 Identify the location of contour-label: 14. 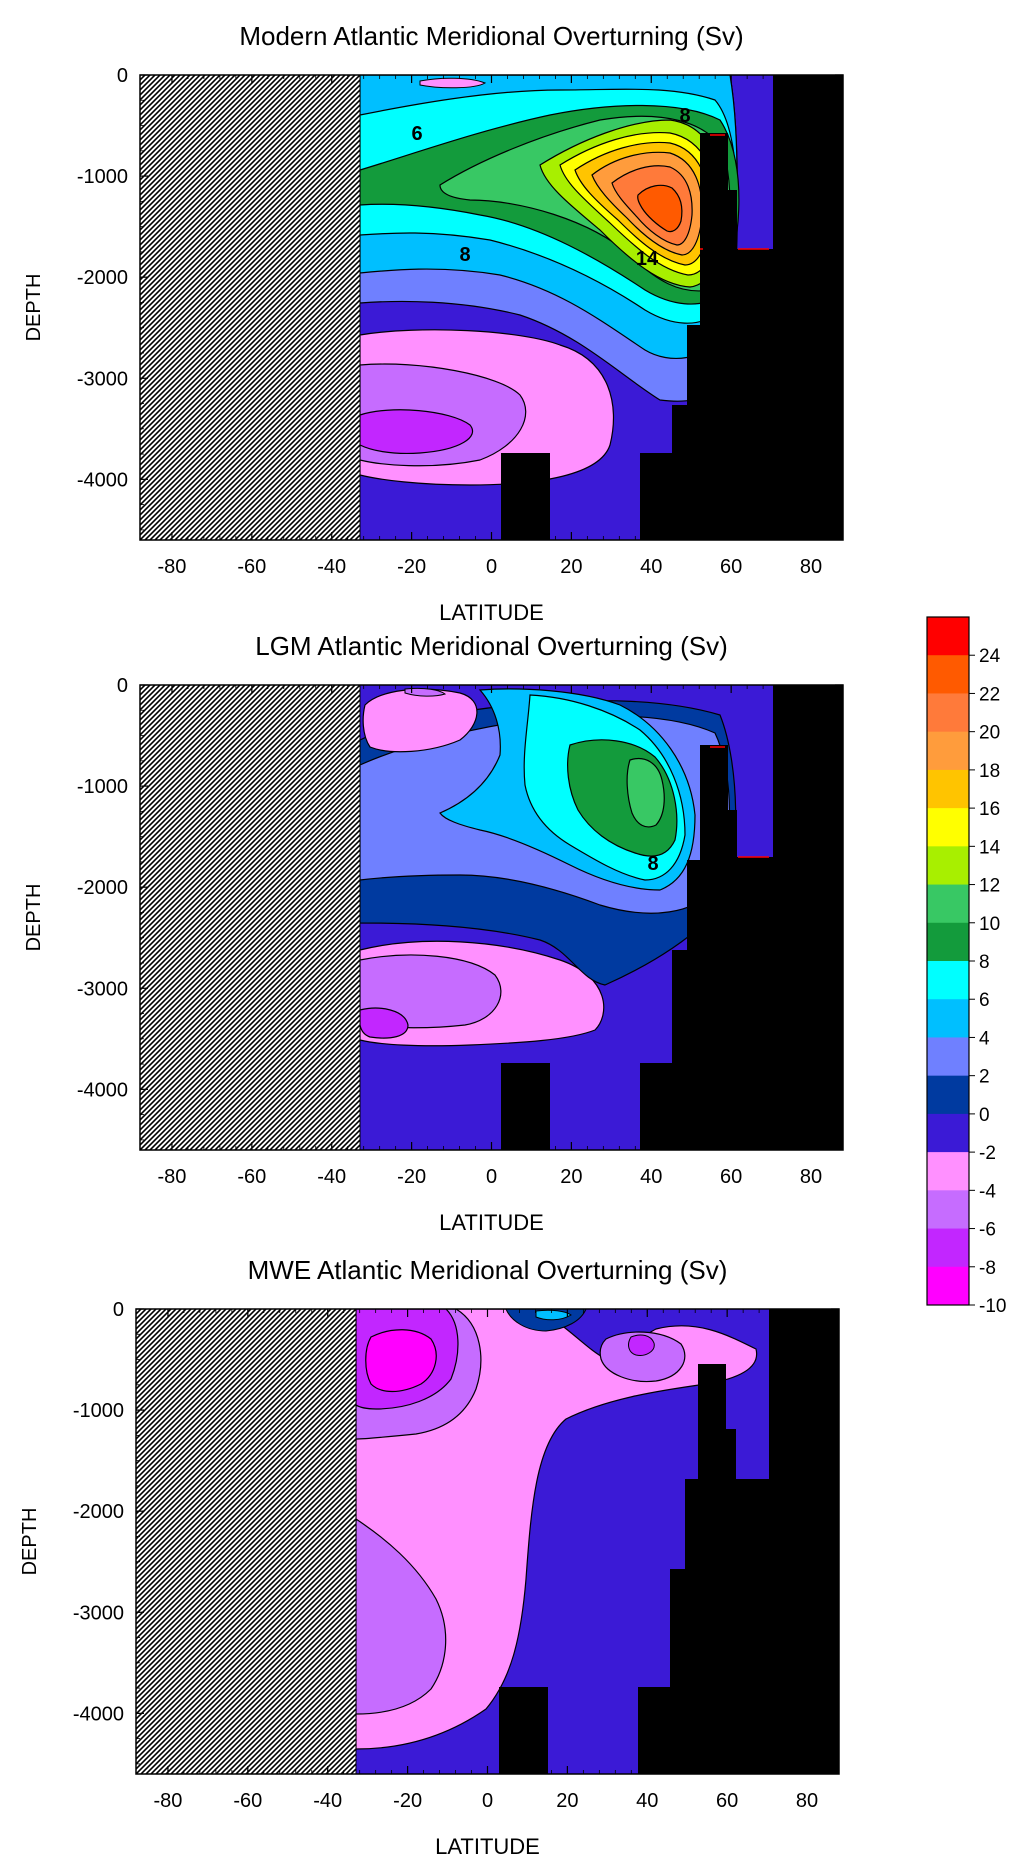
(647, 259).